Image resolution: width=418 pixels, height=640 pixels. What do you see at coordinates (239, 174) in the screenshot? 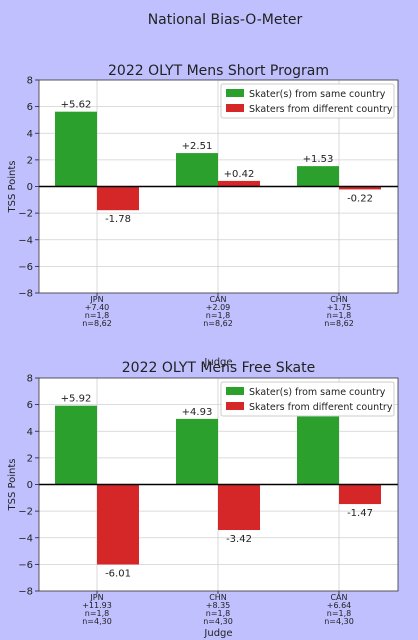
I see `bar-value-label: +0.42` at bounding box center [239, 174].